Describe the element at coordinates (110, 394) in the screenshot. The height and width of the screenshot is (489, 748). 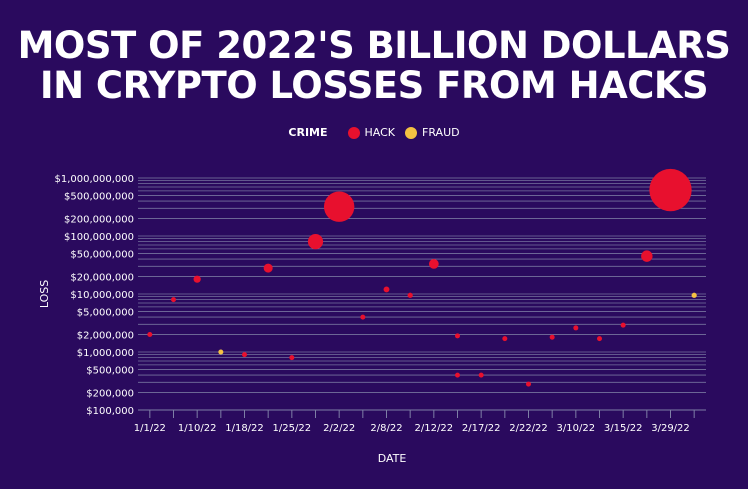
I see `y-tick-label-11: $200,000` at that location.